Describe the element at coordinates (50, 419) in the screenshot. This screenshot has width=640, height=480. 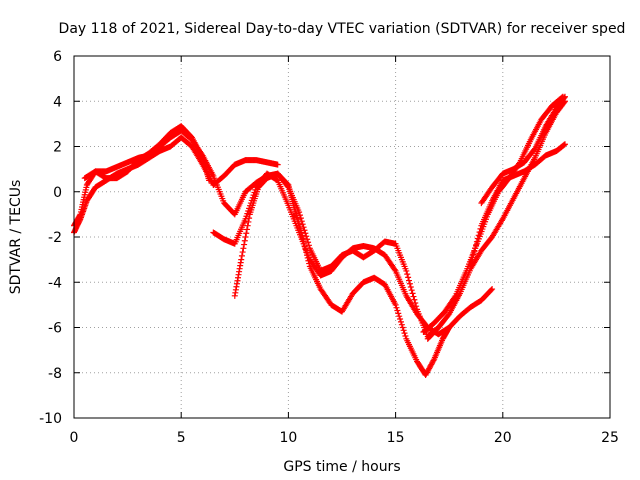
I see `y-tick-label: -10` at that location.